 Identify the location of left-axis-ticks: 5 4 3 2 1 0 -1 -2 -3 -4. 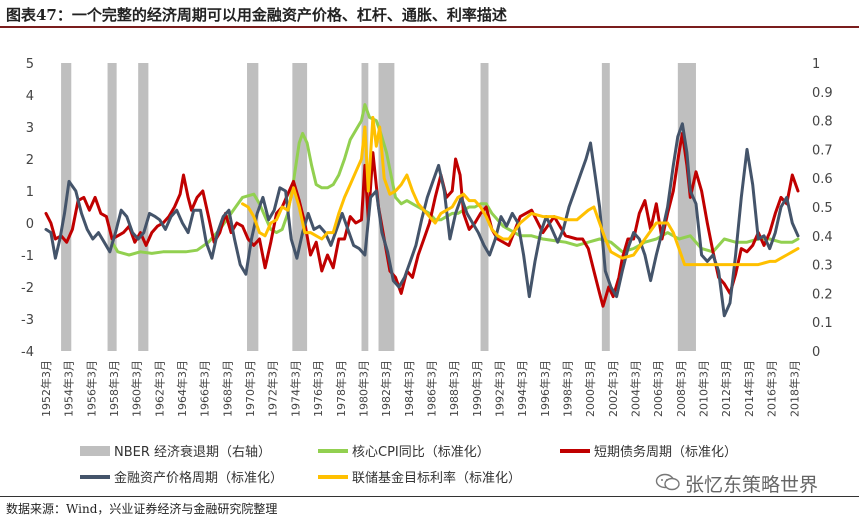
(27, 208).